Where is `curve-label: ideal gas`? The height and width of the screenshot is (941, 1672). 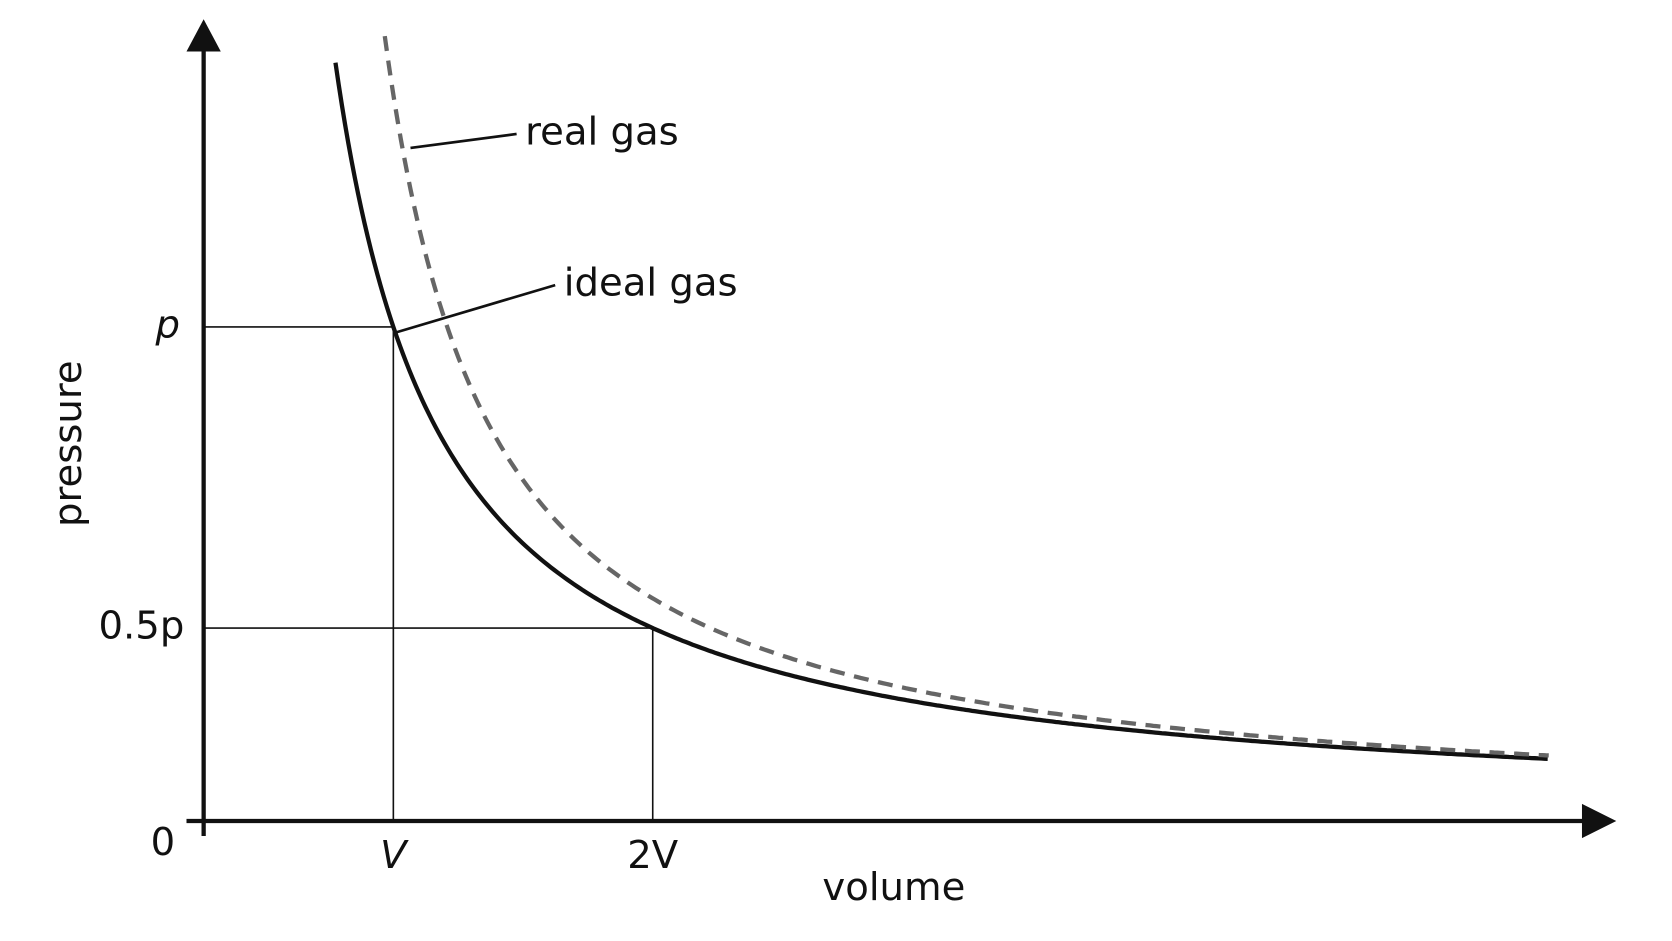
curve-label: ideal gas is located at coordinates (651, 283).